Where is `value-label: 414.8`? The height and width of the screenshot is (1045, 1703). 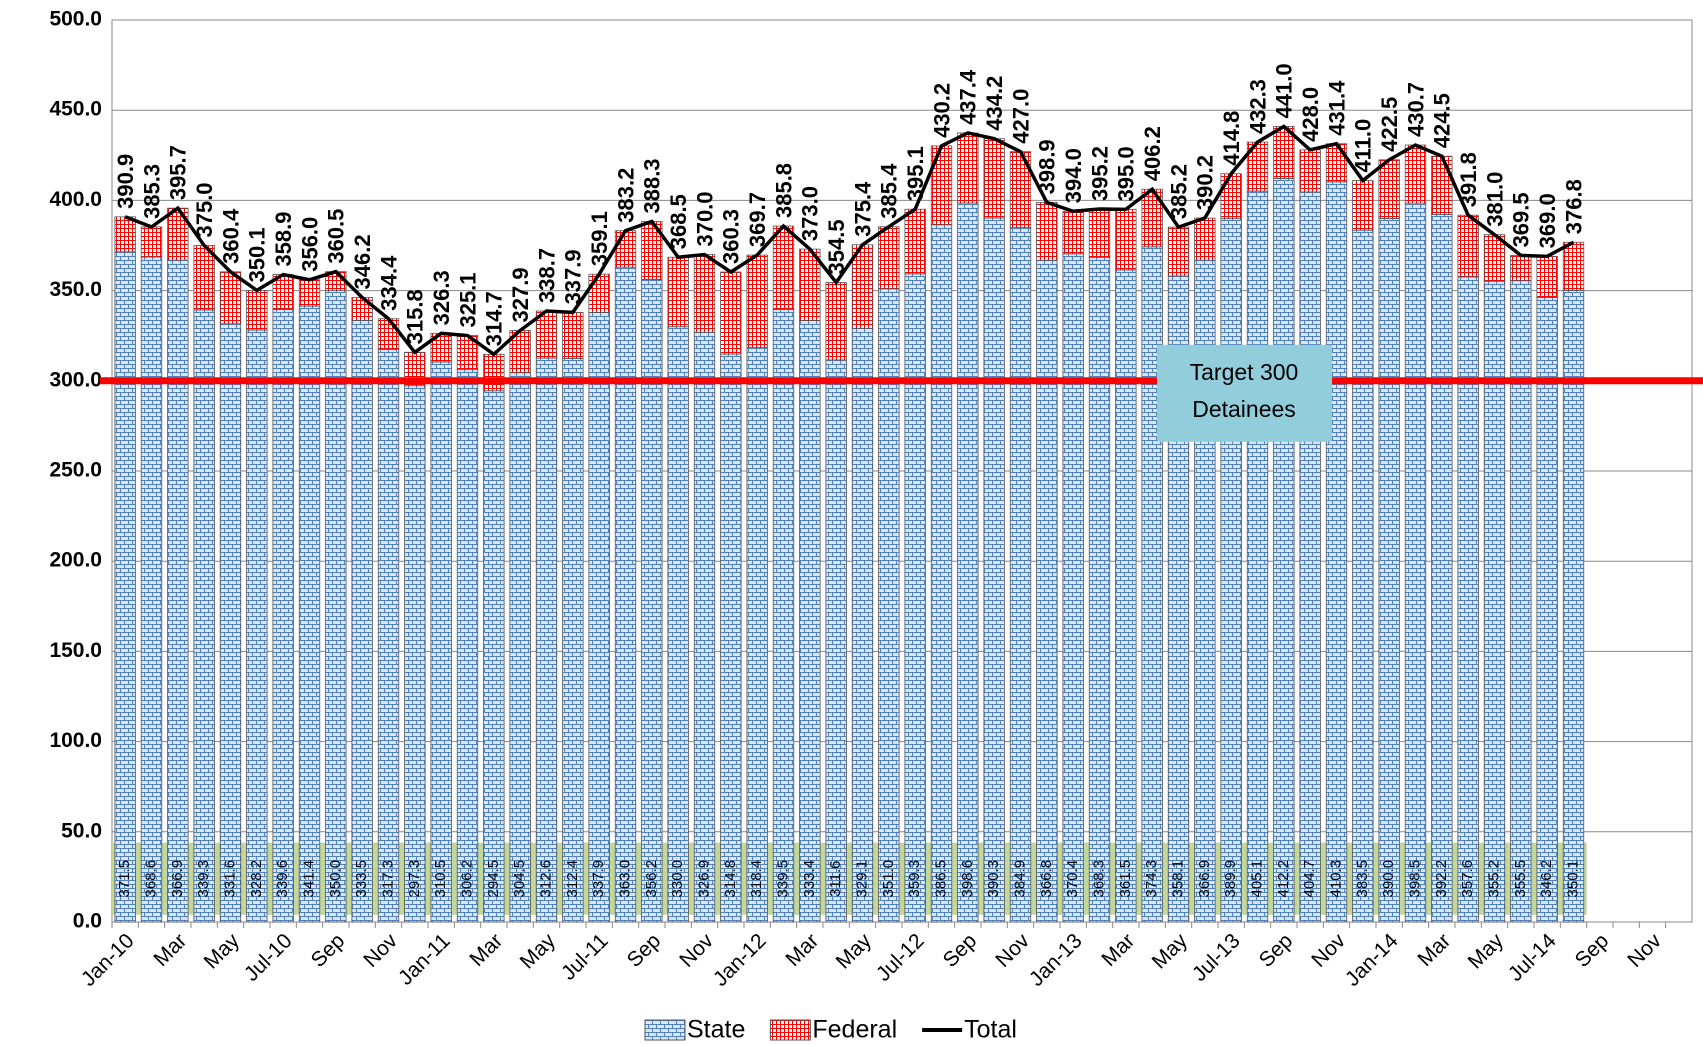 value-label: 414.8 is located at coordinates (1231, 138).